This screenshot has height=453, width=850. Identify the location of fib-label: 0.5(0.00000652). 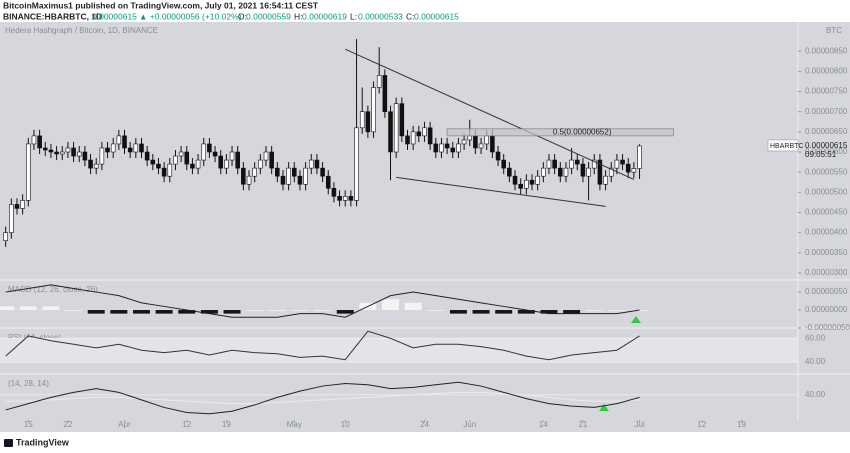
(582, 131).